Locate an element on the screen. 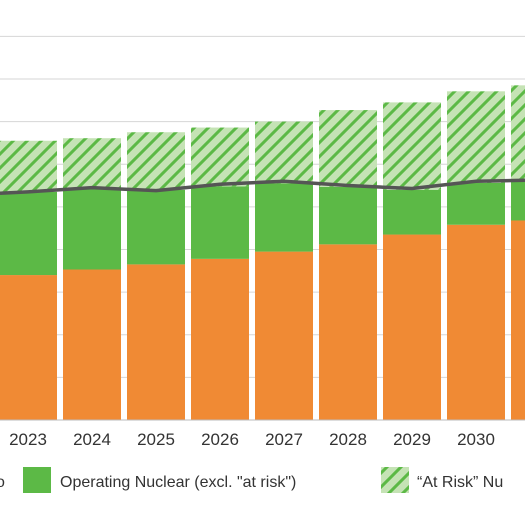  x-tick-label-2029: 2029 is located at coordinates (412, 439).